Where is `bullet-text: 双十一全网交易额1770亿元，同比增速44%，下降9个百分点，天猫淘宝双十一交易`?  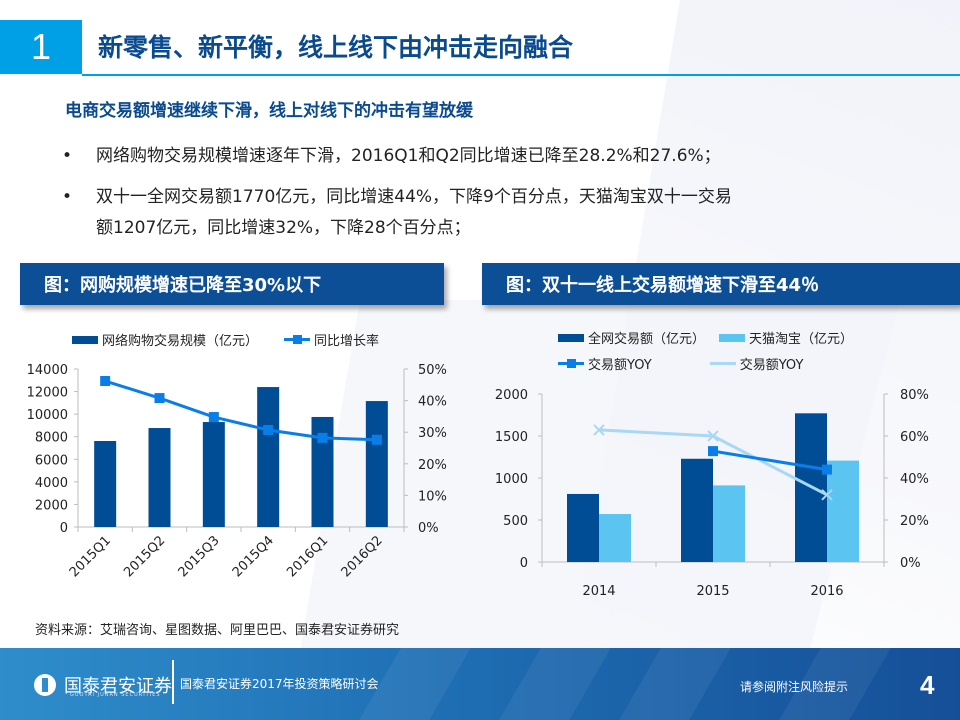
bullet-text: 双十一全网交易额1770亿元，同比增速44%，下降9个百分点，天猫淘宝双十一交易 is located at coordinates (414, 197).